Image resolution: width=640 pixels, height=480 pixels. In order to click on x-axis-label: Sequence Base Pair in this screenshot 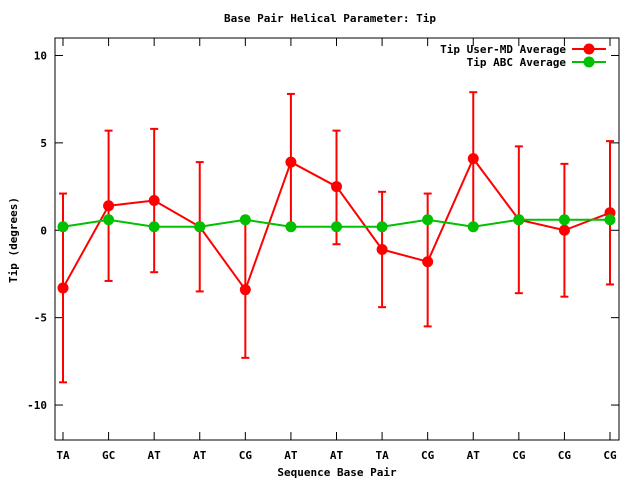, I will do `click(337, 472)`.